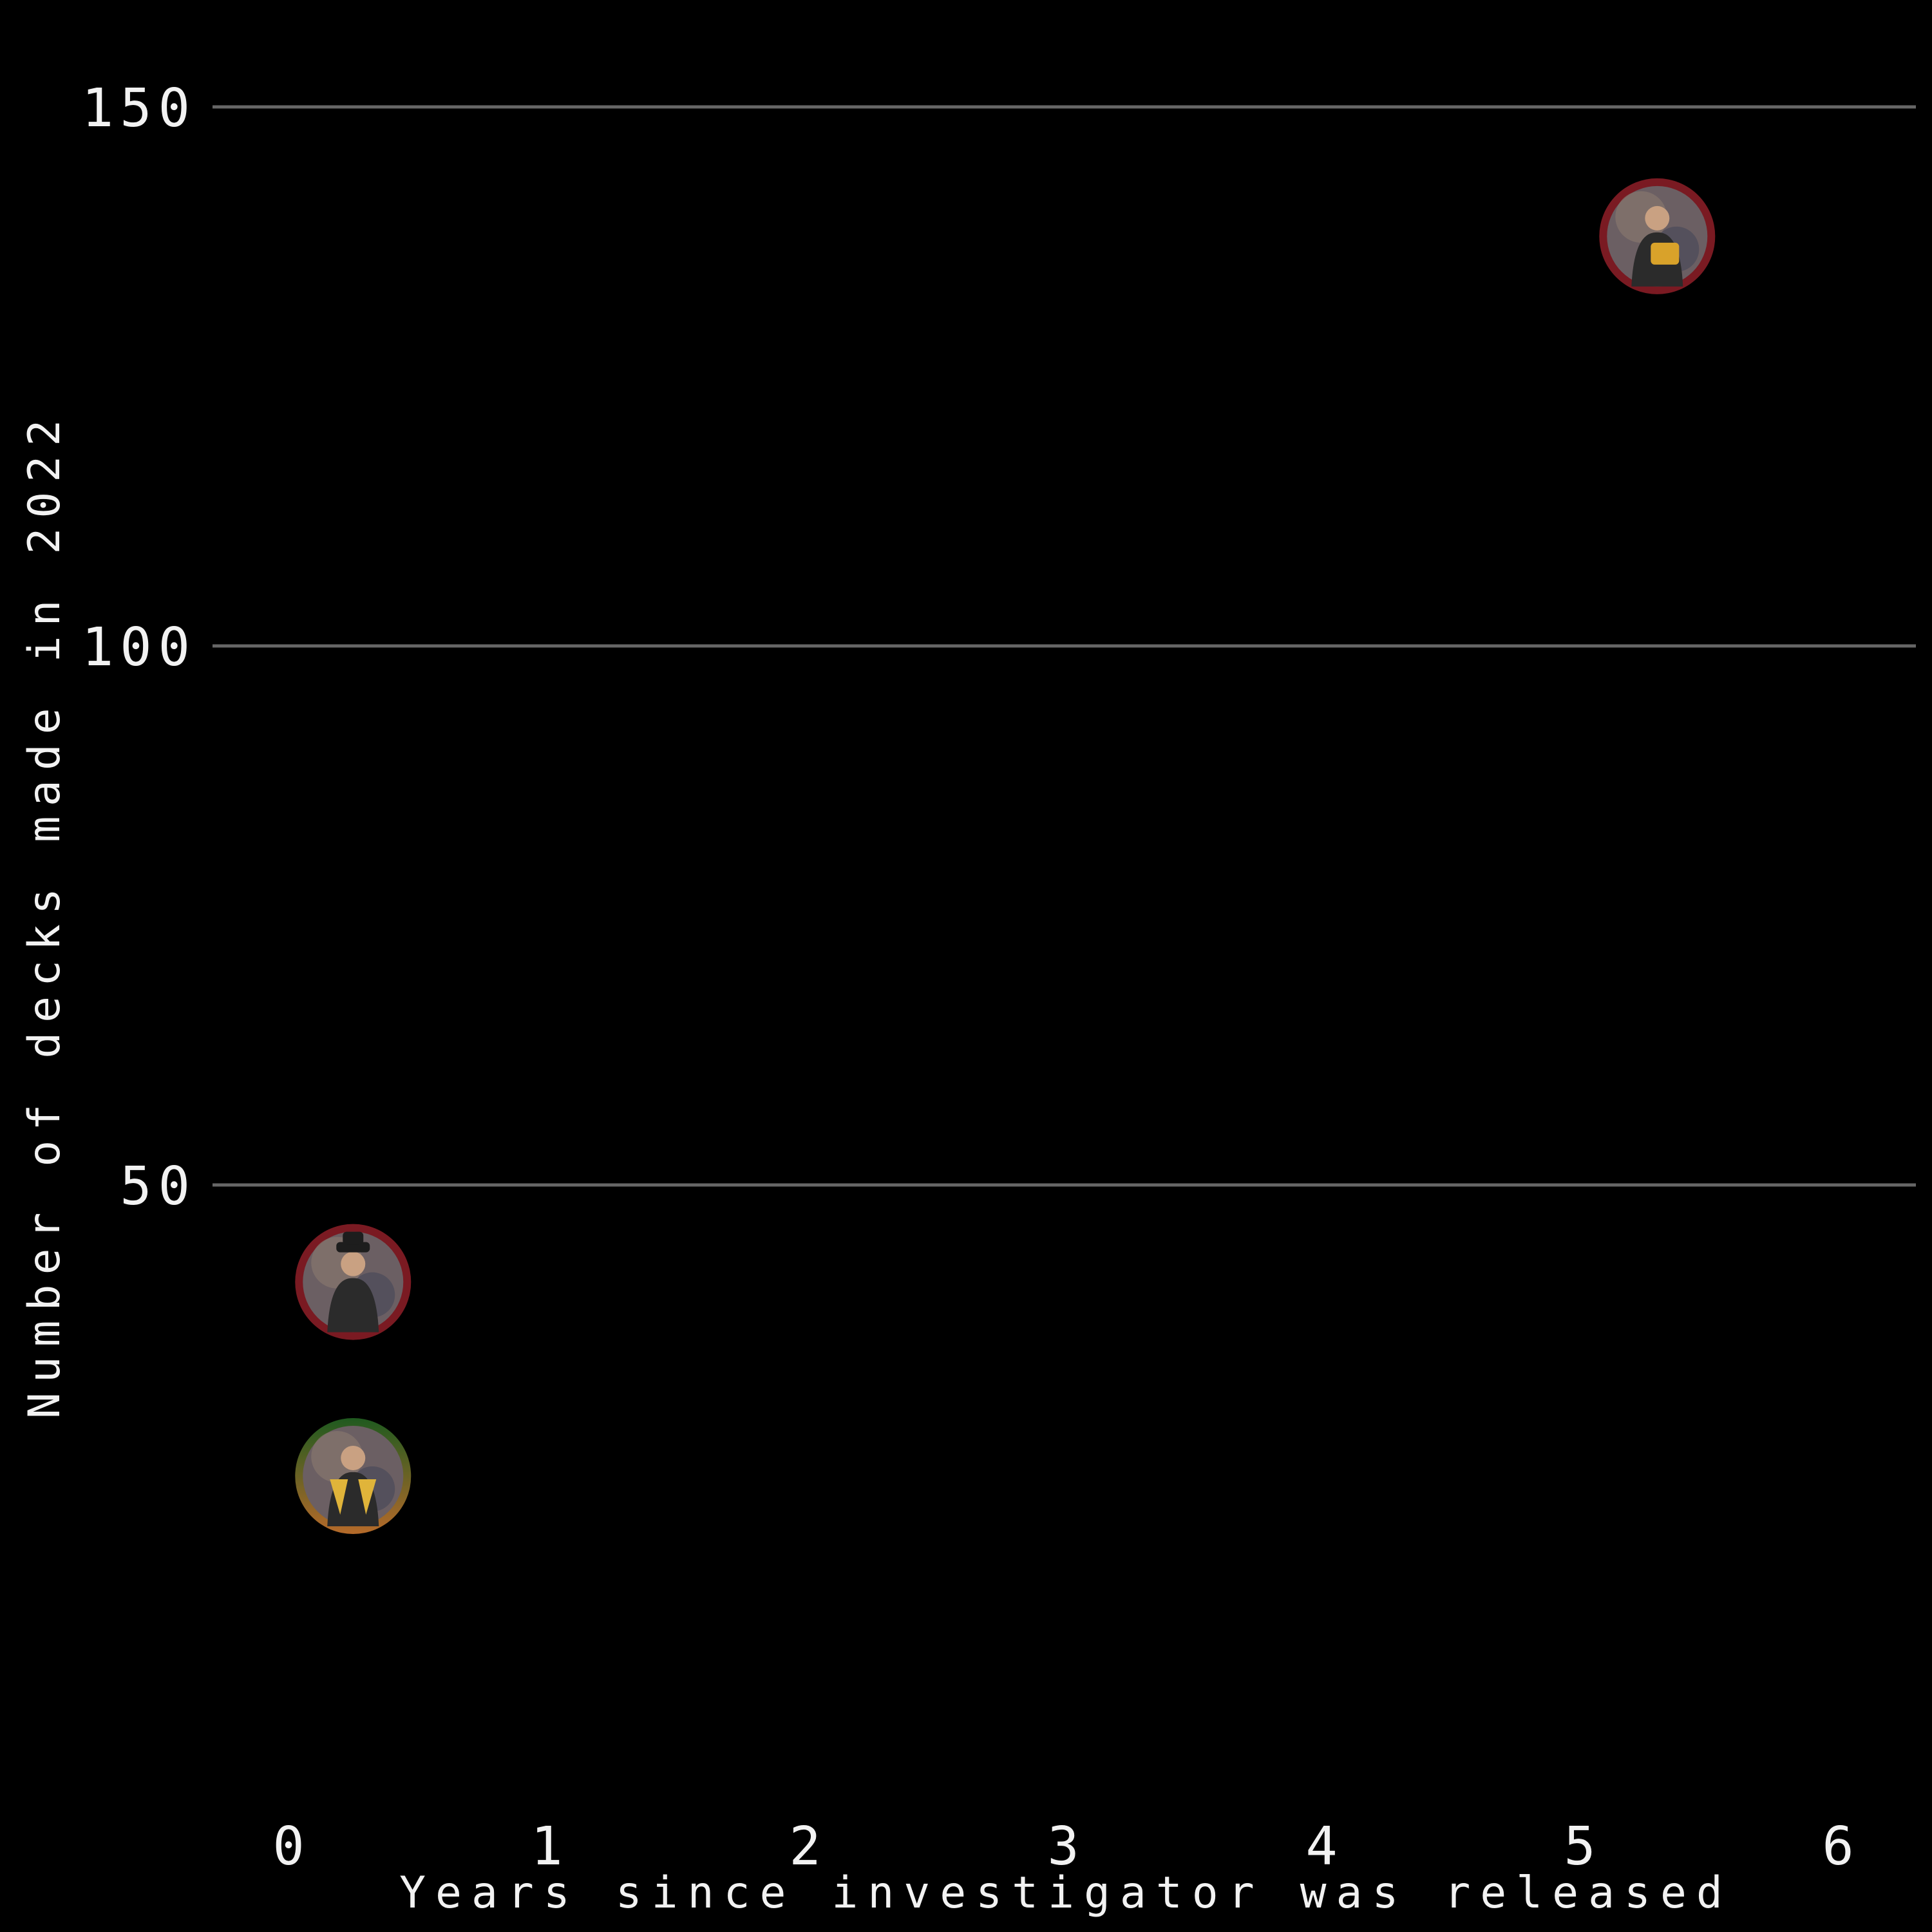  Describe the element at coordinates (808, 1847) in the screenshot. I see `x-tick-label-2: 2` at that location.